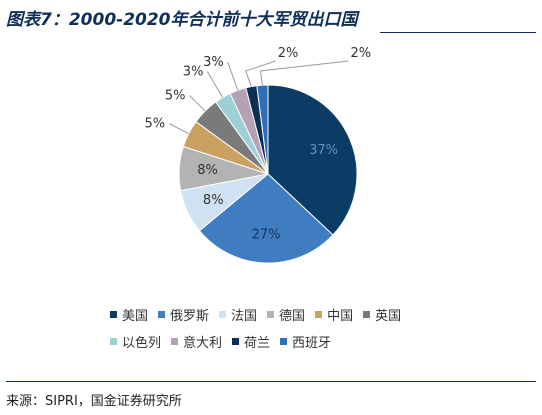 This screenshot has width=542, height=415. What do you see at coordinates (340, 316) in the screenshot?
I see `legend-label: 中国` at bounding box center [340, 316].